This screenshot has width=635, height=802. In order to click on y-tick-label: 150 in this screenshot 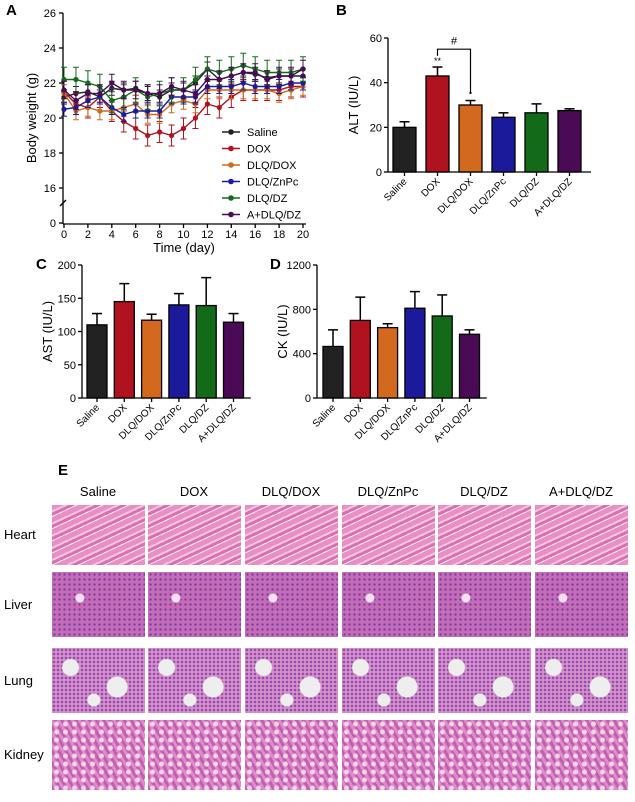, I will do `click(67, 299)`.